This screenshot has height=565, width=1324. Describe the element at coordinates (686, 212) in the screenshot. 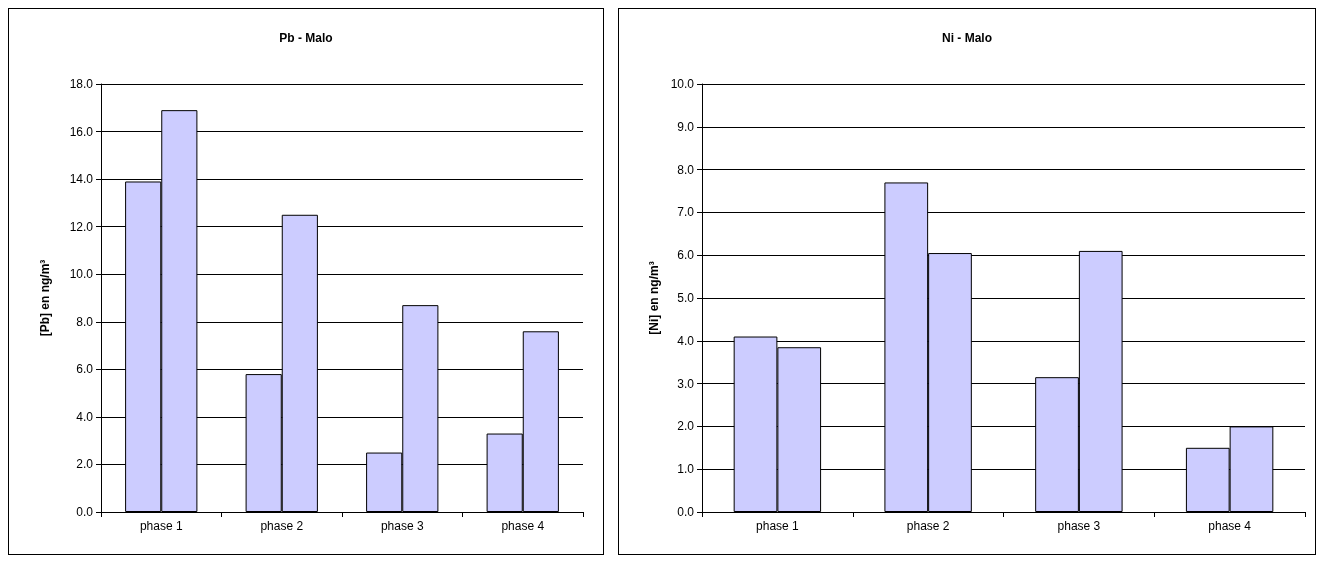

I see `y-tick-label: 7.0` at that location.